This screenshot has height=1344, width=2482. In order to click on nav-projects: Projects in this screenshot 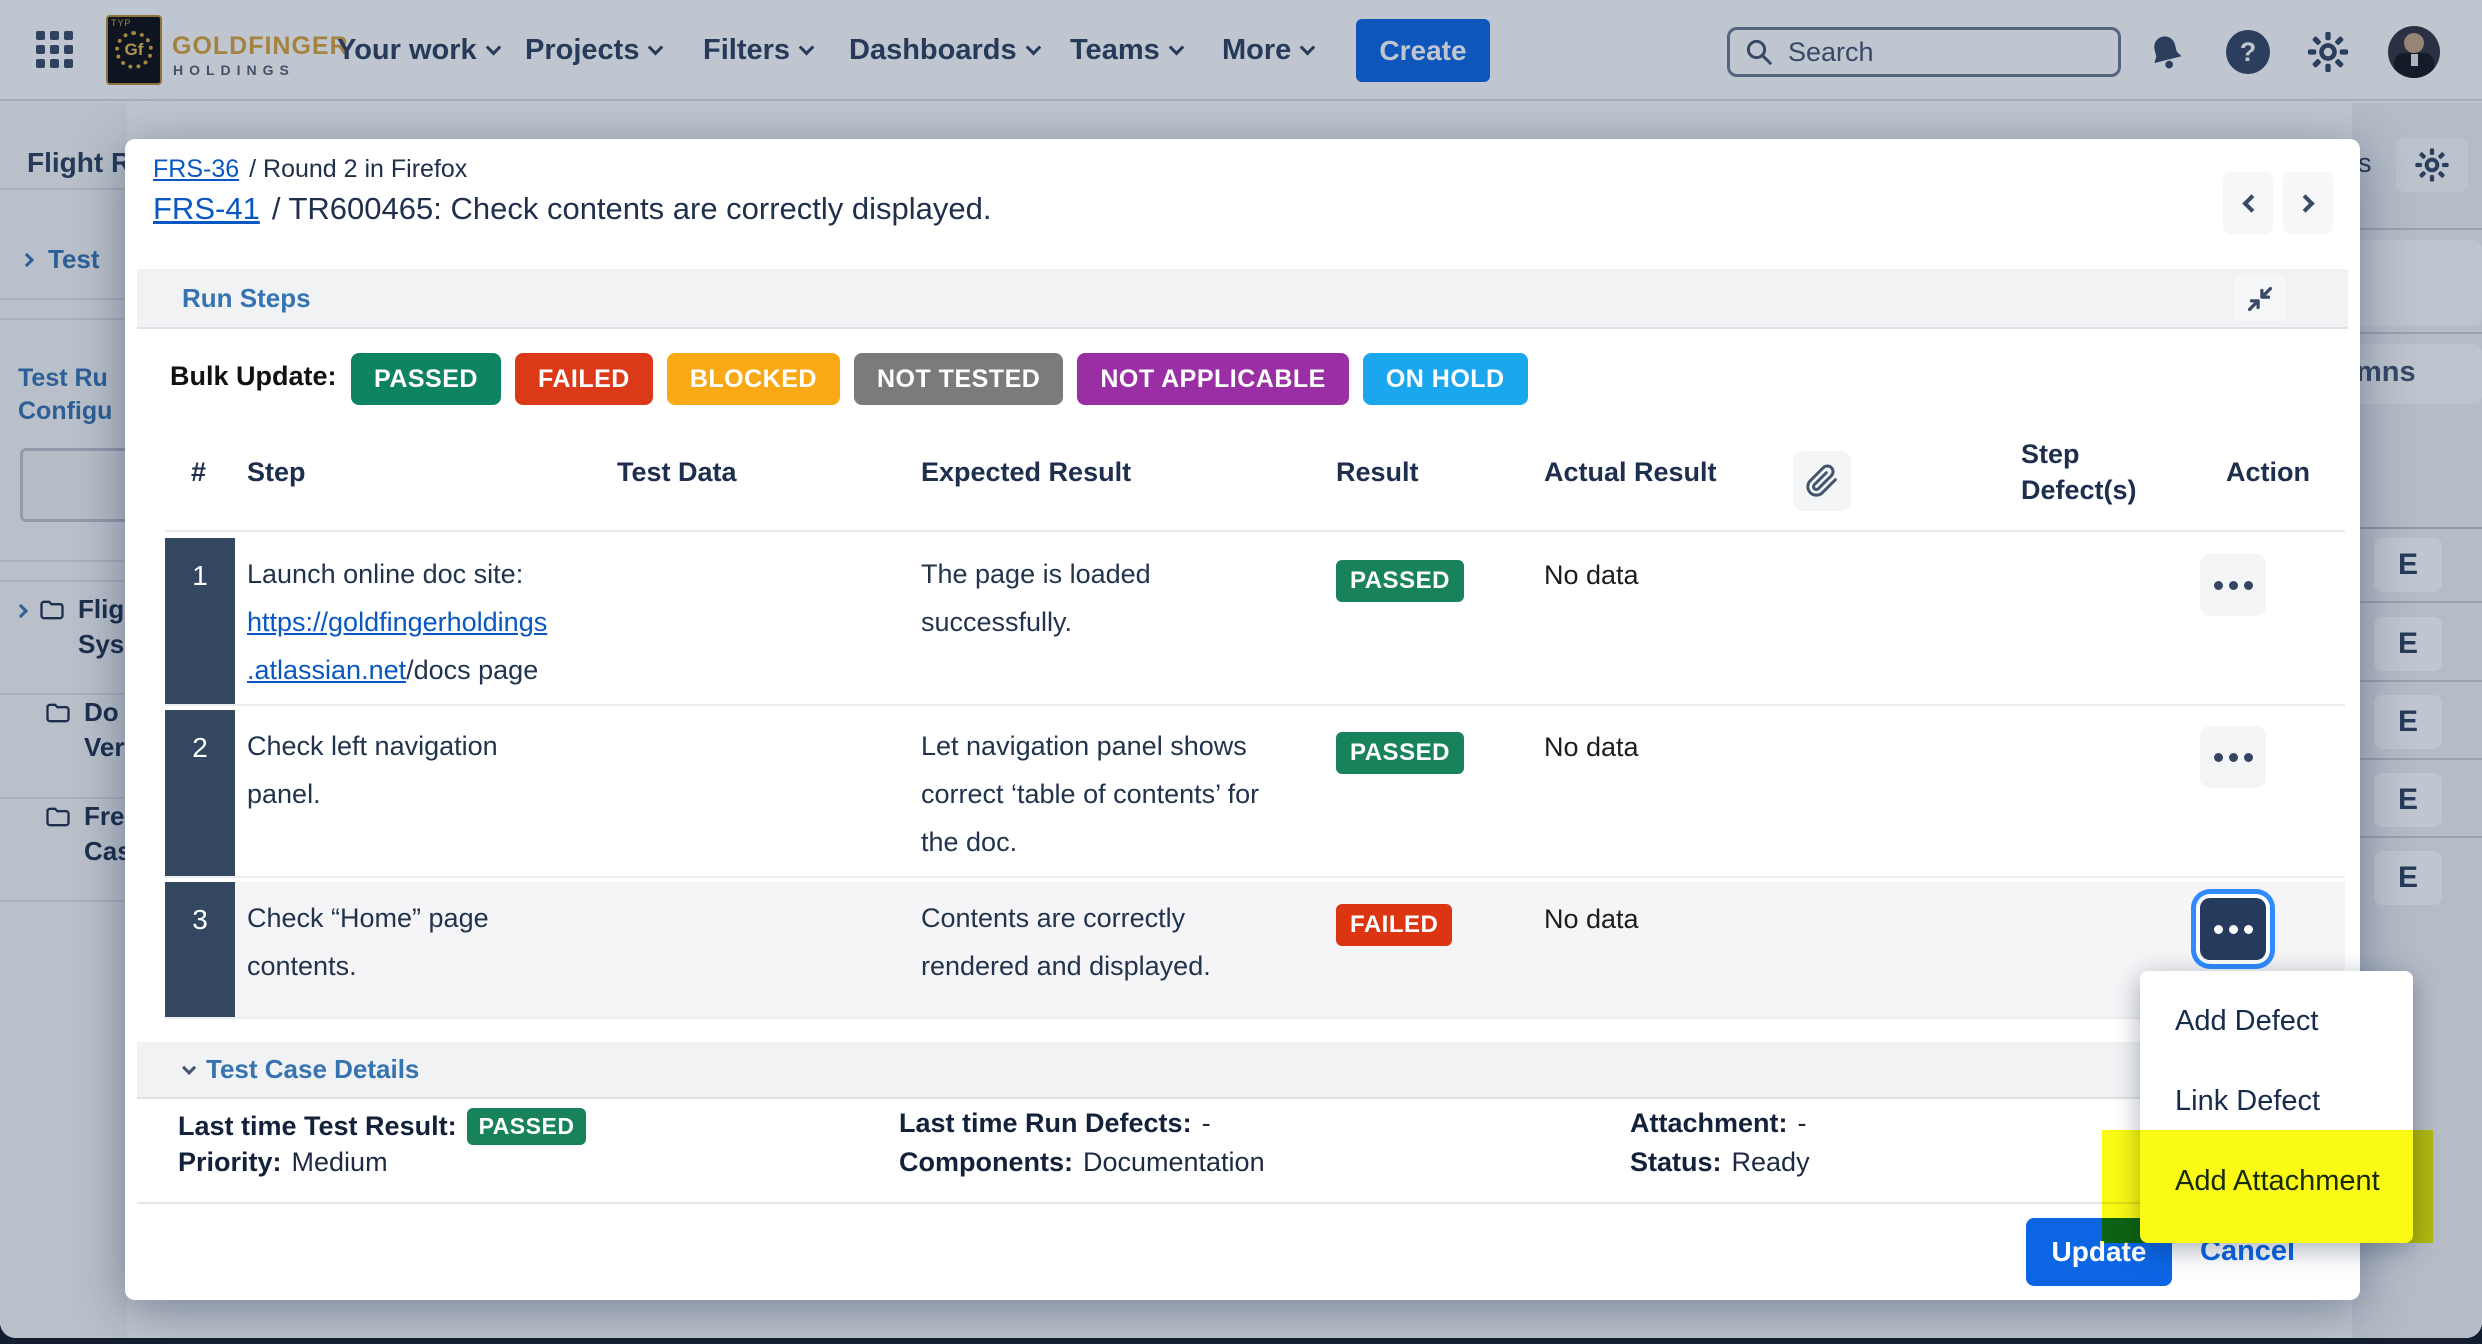, I will do `click(594, 50)`.